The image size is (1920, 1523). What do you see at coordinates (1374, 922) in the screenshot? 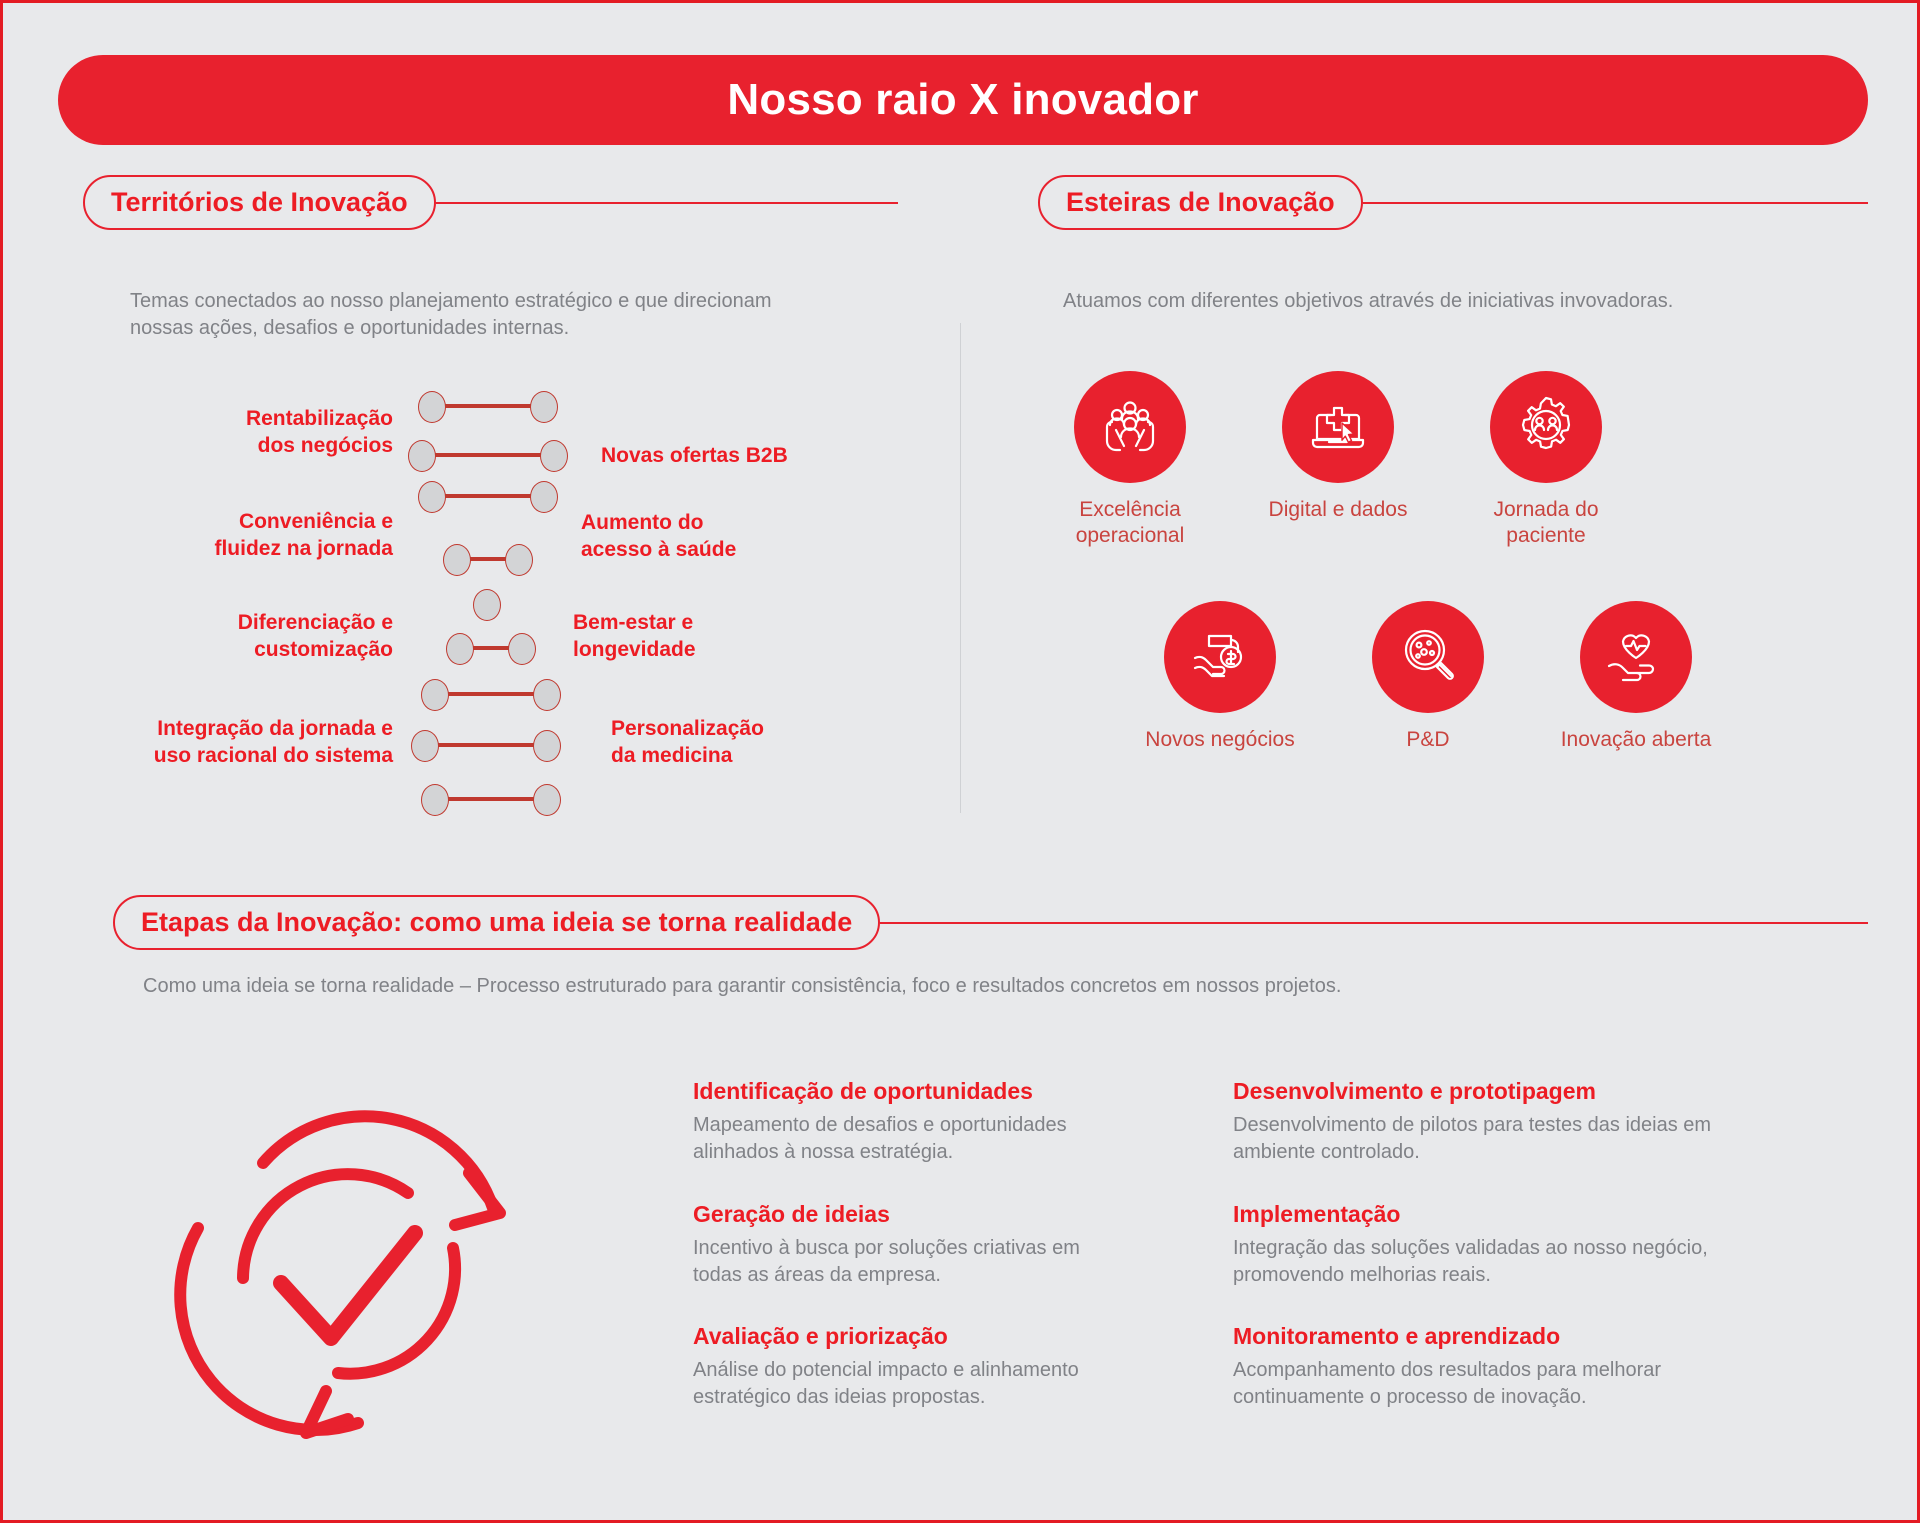
I see `etapas-header-rule` at bounding box center [1374, 922].